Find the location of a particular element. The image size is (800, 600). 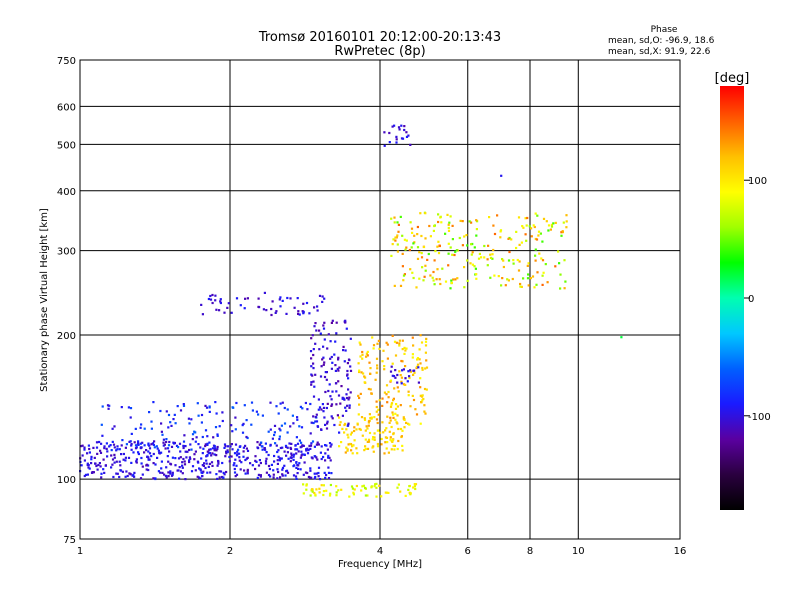

x-tick-label: 16 is located at coordinates (680, 551).